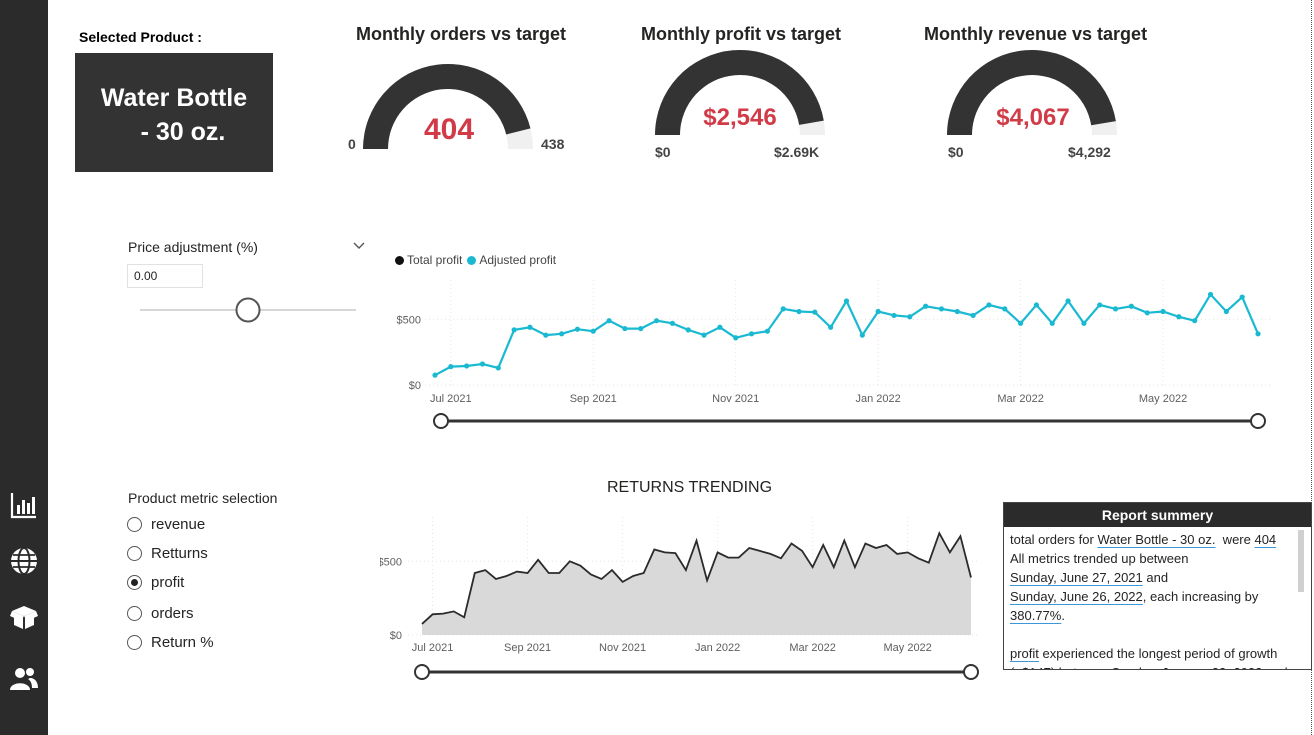 The width and height of the screenshot is (1314, 735). Describe the element at coordinates (1054, 539) in the screenshot. I see `summary-text: total orders for` at that location.